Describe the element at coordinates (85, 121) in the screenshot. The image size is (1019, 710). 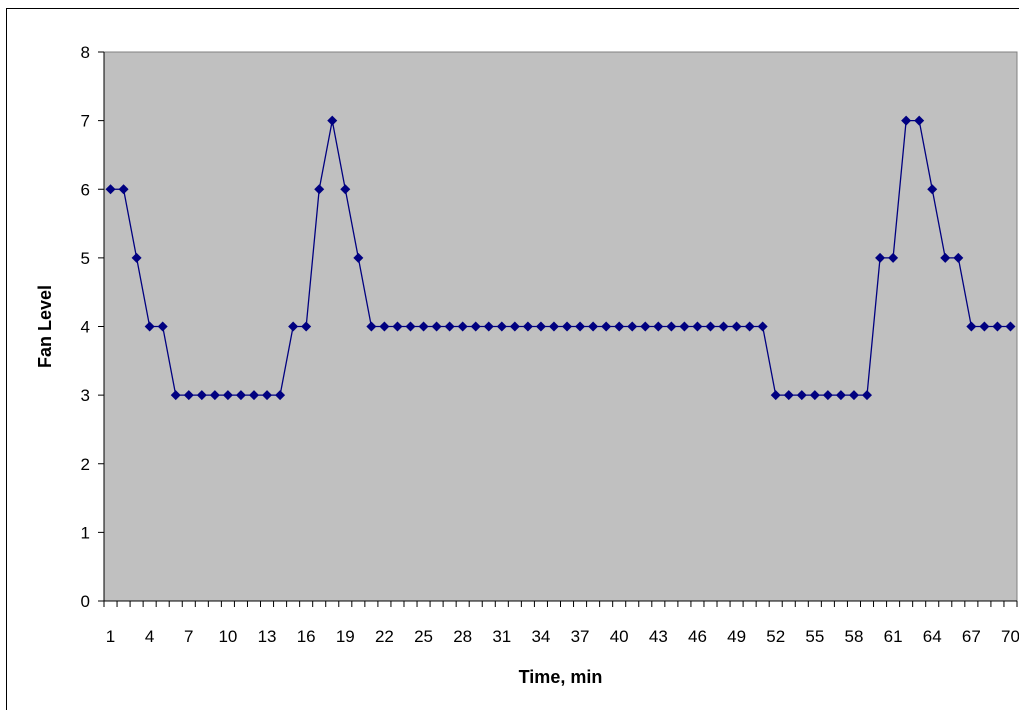
I see `y-tick-label: 7` at that location.